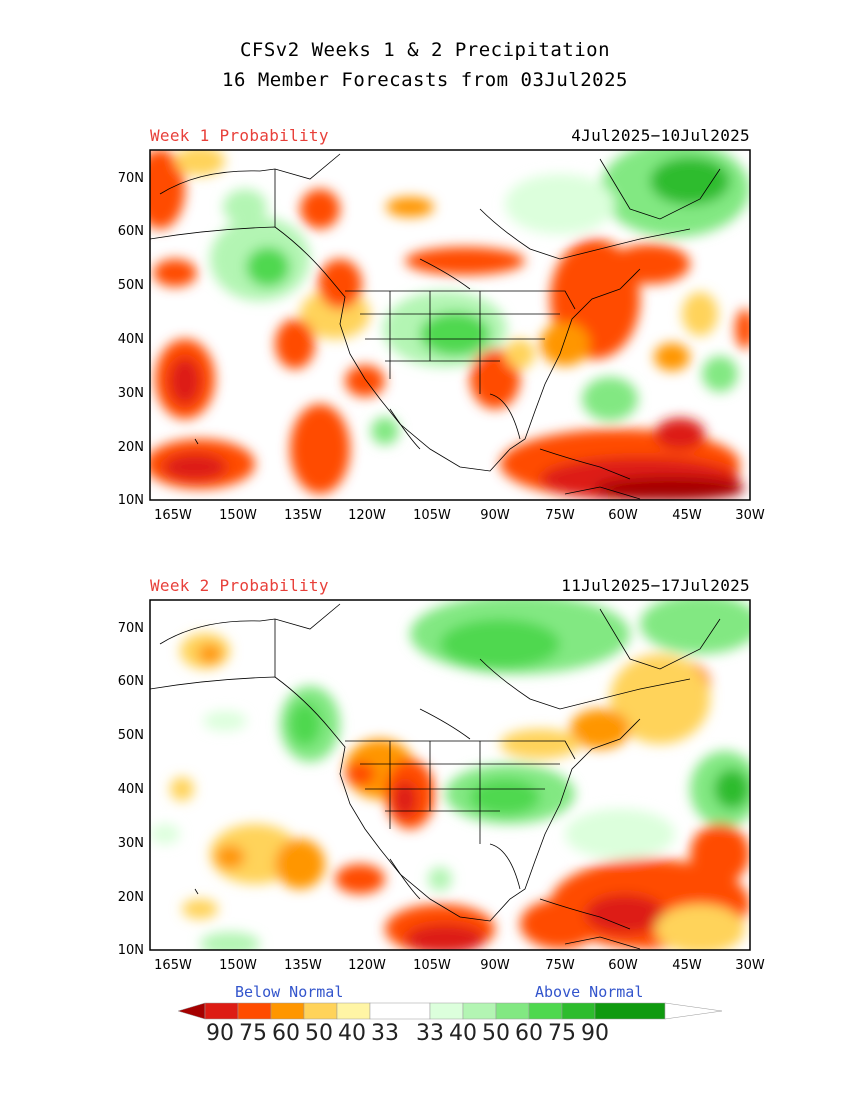 Image resolution: width=850 pixels, height=1100 pixels. I want to click on week1-lat-label: 70N, so click(130, 178).